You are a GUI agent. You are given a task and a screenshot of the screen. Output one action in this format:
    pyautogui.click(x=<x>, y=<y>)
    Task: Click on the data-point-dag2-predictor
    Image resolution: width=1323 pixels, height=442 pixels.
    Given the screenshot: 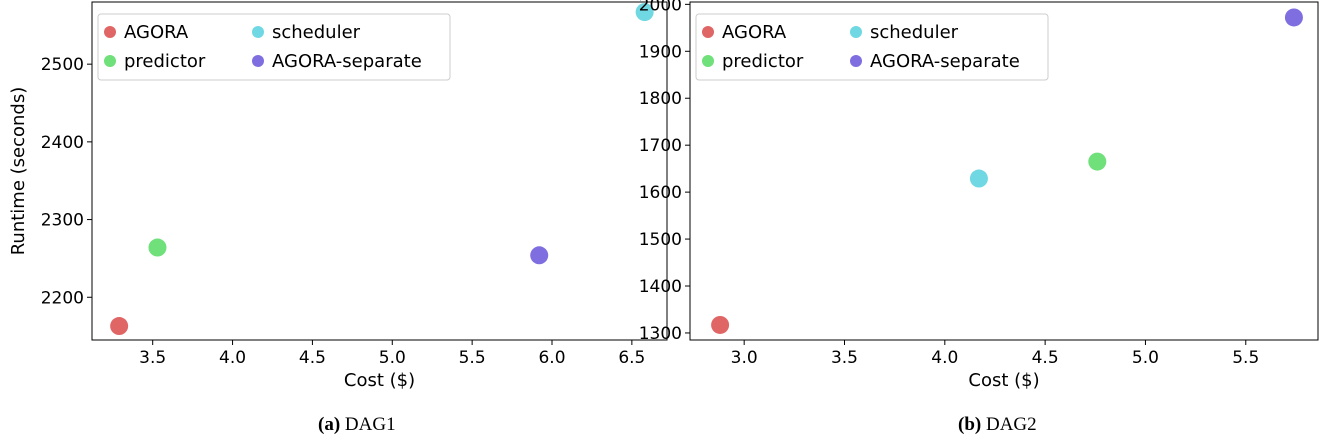 What is the action you would take?
    pyautogui.click(x=1097, y=161)
    